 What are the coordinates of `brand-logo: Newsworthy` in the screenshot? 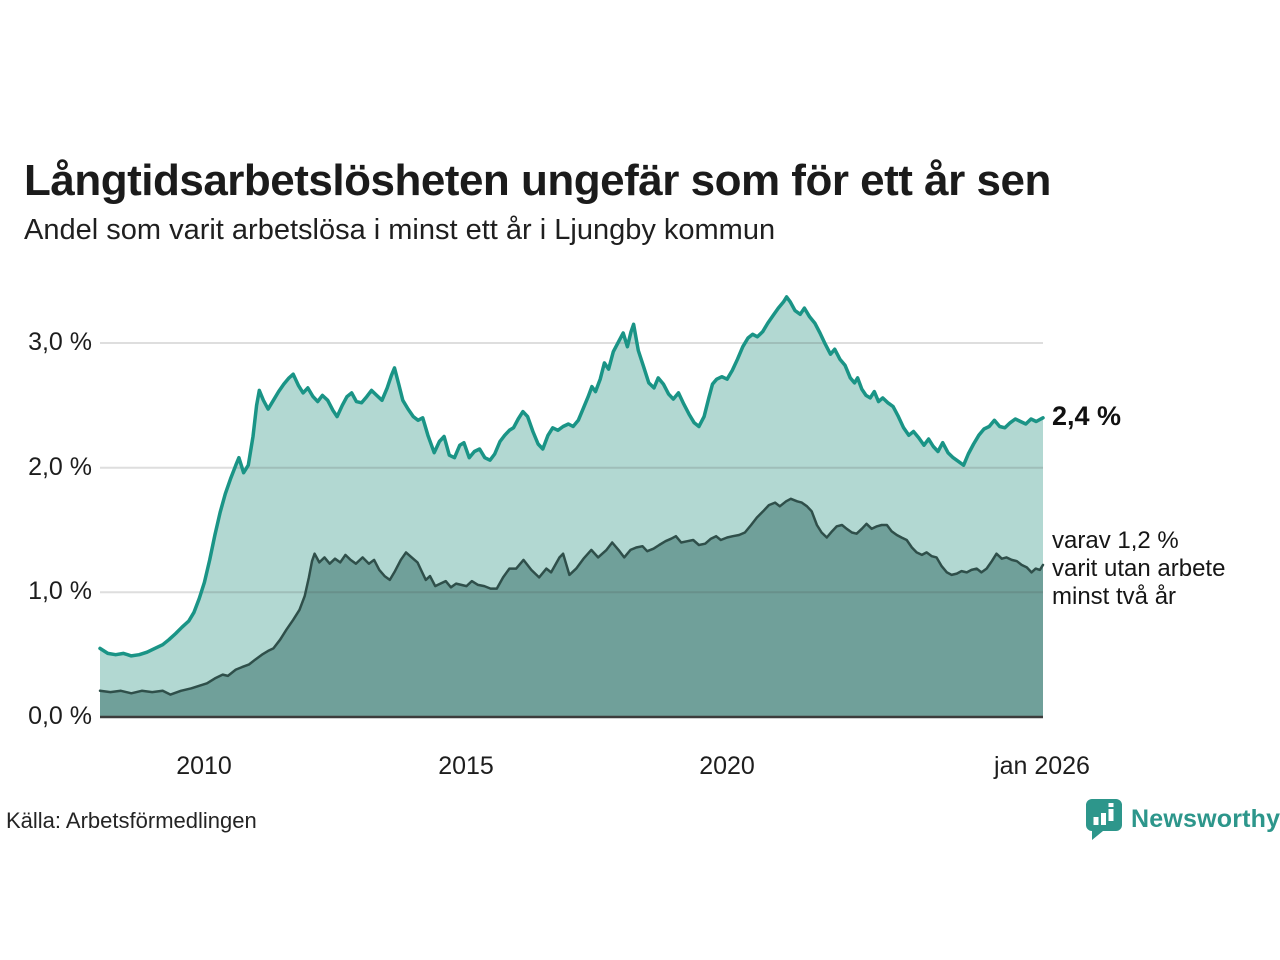 It's located at (1183, 819).